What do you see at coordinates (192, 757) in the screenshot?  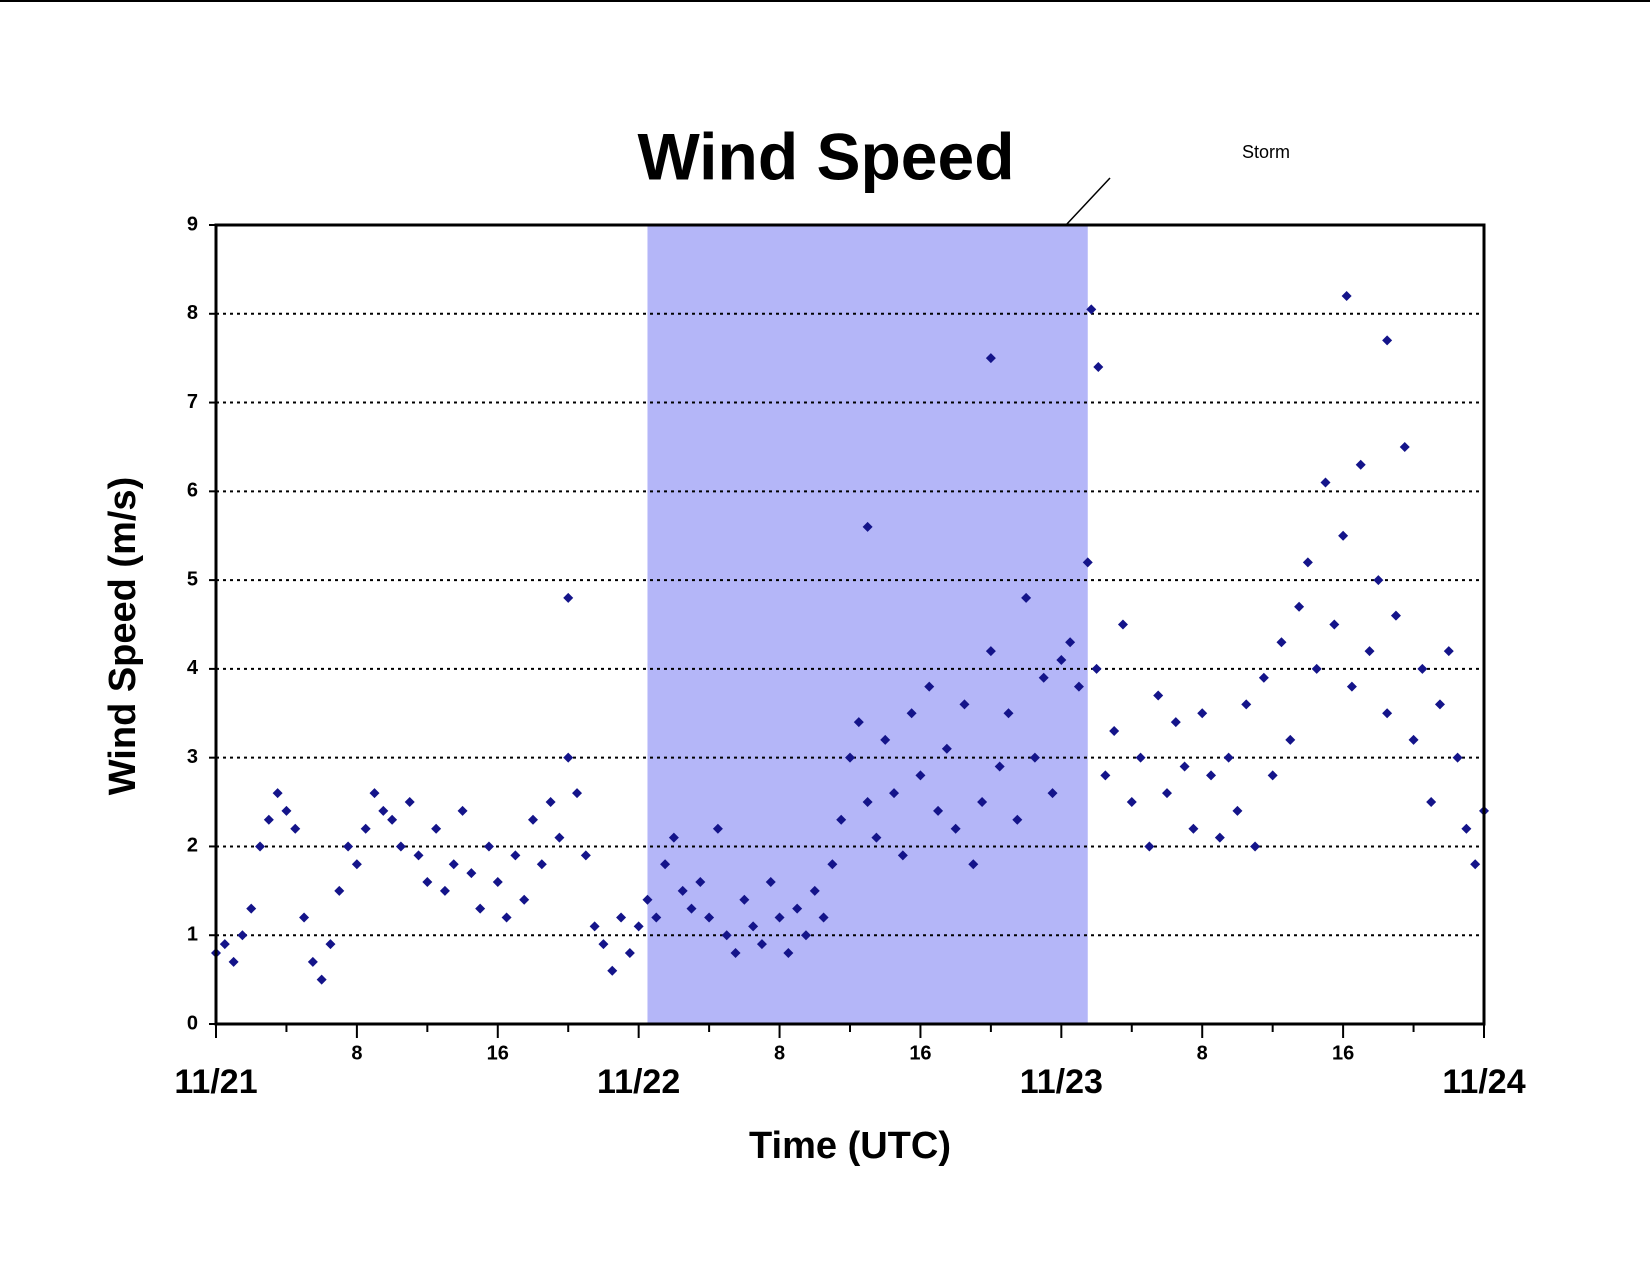 I see `y-tick-label: 3` at bounding box center [192, 757].